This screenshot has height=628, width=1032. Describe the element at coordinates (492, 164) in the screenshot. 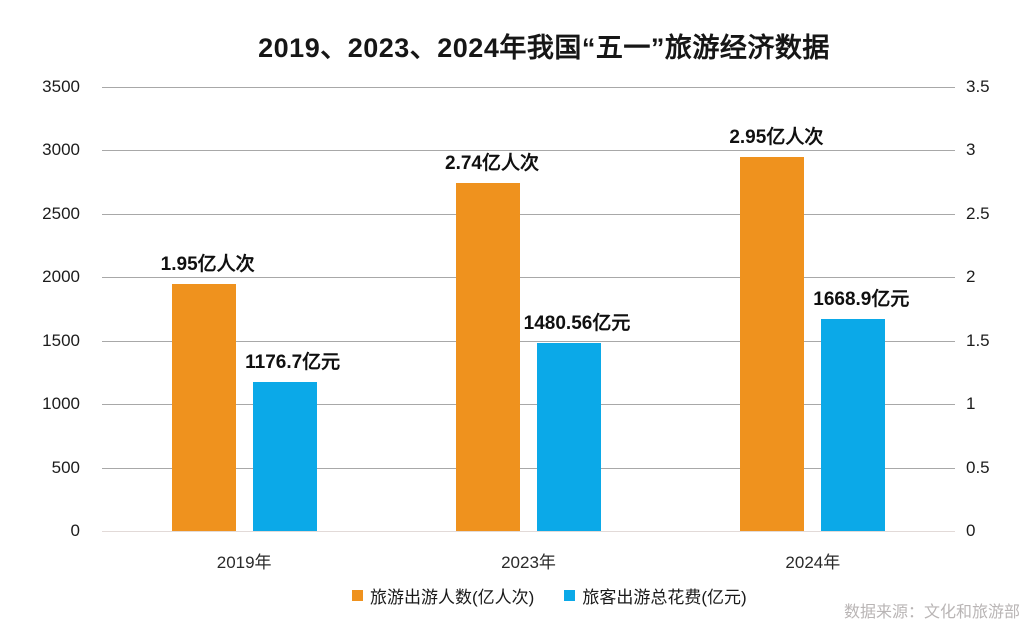

I see `bar-label-trips: 2.74亿人次` at that location.